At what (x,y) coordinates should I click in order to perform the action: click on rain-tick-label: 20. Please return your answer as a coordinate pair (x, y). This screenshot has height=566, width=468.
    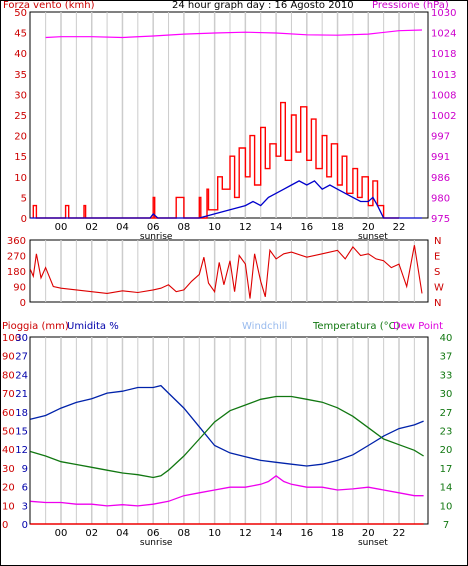
    Looking at the image, I should click on (8, 488).